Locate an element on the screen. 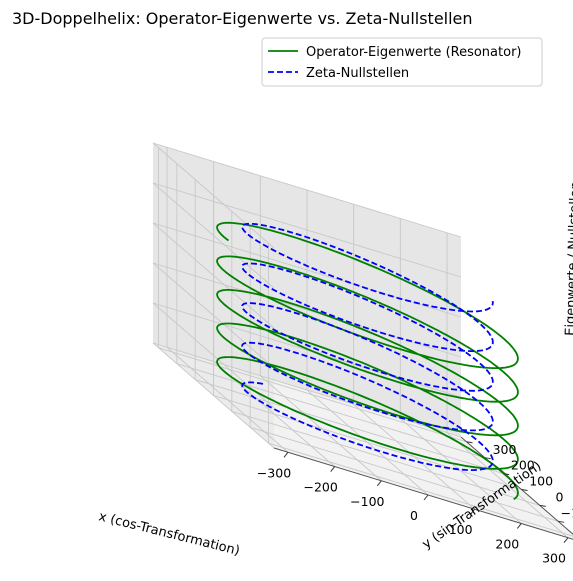  x-tick-label: −100 is located at coordinates (367, 501).